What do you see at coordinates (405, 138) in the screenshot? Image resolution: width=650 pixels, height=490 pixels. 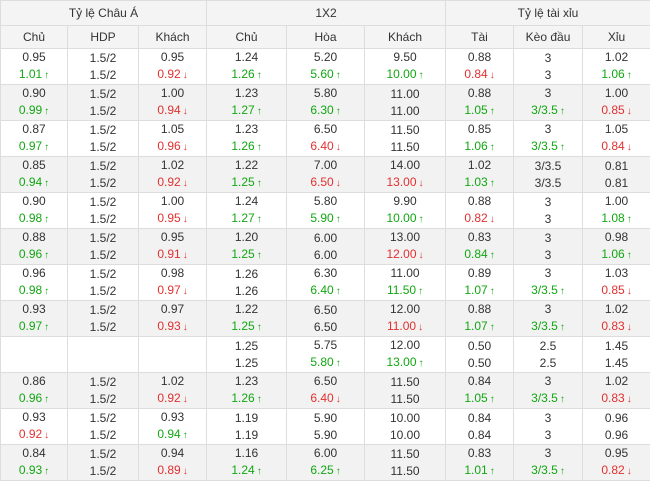 I see `cell-1x2-away: 11.50 11.50` at bounding box center [405, 138].